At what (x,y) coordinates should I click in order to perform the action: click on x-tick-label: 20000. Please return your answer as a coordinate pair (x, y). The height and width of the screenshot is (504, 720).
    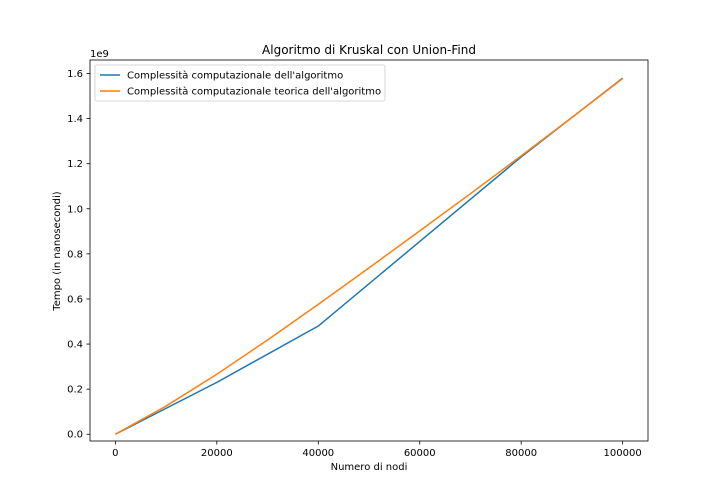
    Looking at the image, I should click on (217, 453).